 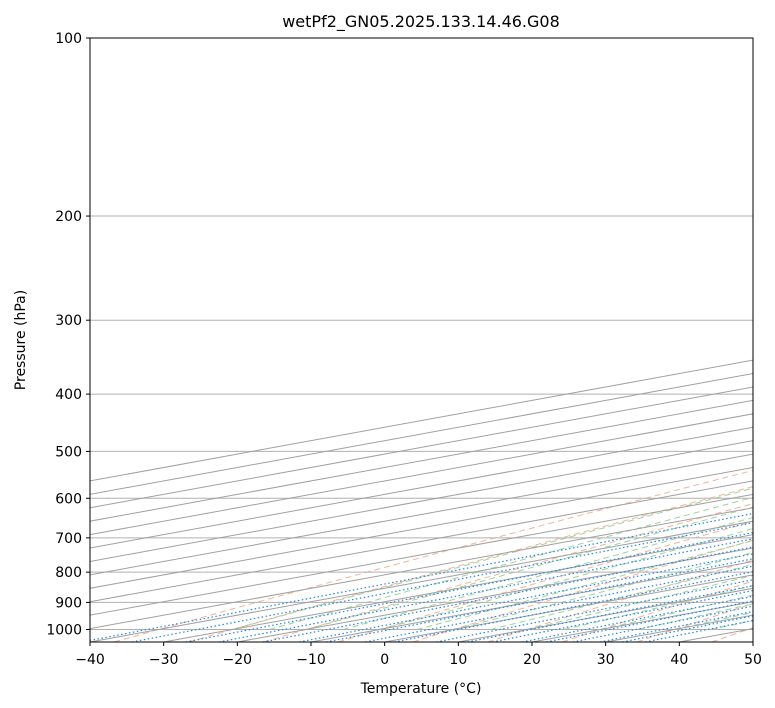 What do you see at coordinates (68, 539) in the screenshot?
I see `y-tick-label: 700` at bounding box center [68, 539].